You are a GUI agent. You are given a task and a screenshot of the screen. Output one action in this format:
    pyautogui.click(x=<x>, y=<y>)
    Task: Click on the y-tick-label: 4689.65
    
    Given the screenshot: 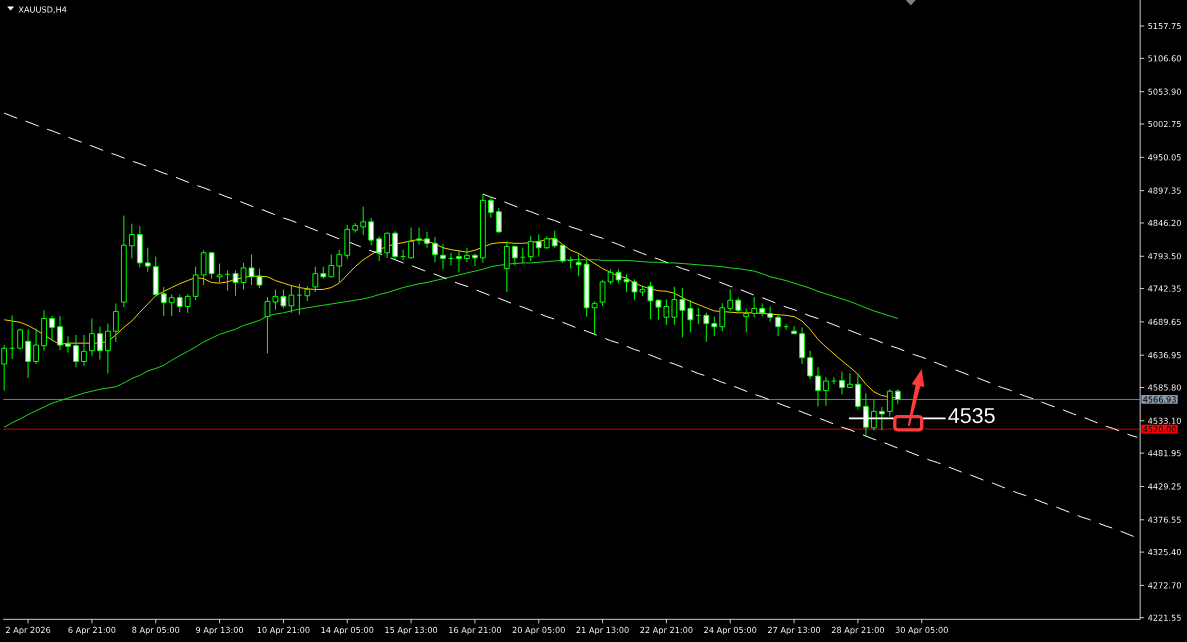 What is the action you would take?
    pyautogui.click(x=1164, y=321)
    